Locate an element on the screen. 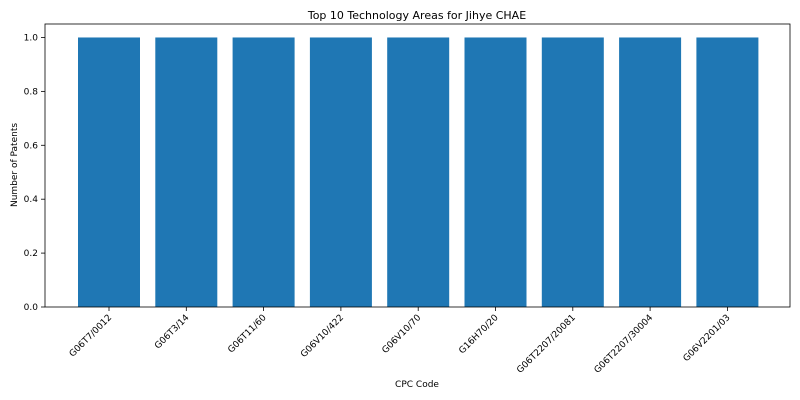 Image resolution: width=800 pixels, height=400 pixels. x-tick-label-8: G06V2201/03 is located at coordinates (707, 338).